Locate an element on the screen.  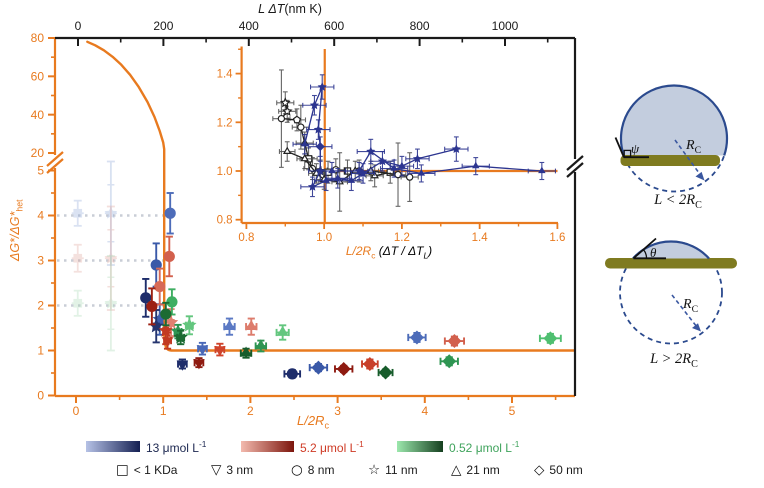
legend-item-13-umol: 13 μmol L-1 is located at coordinates (146, 446).